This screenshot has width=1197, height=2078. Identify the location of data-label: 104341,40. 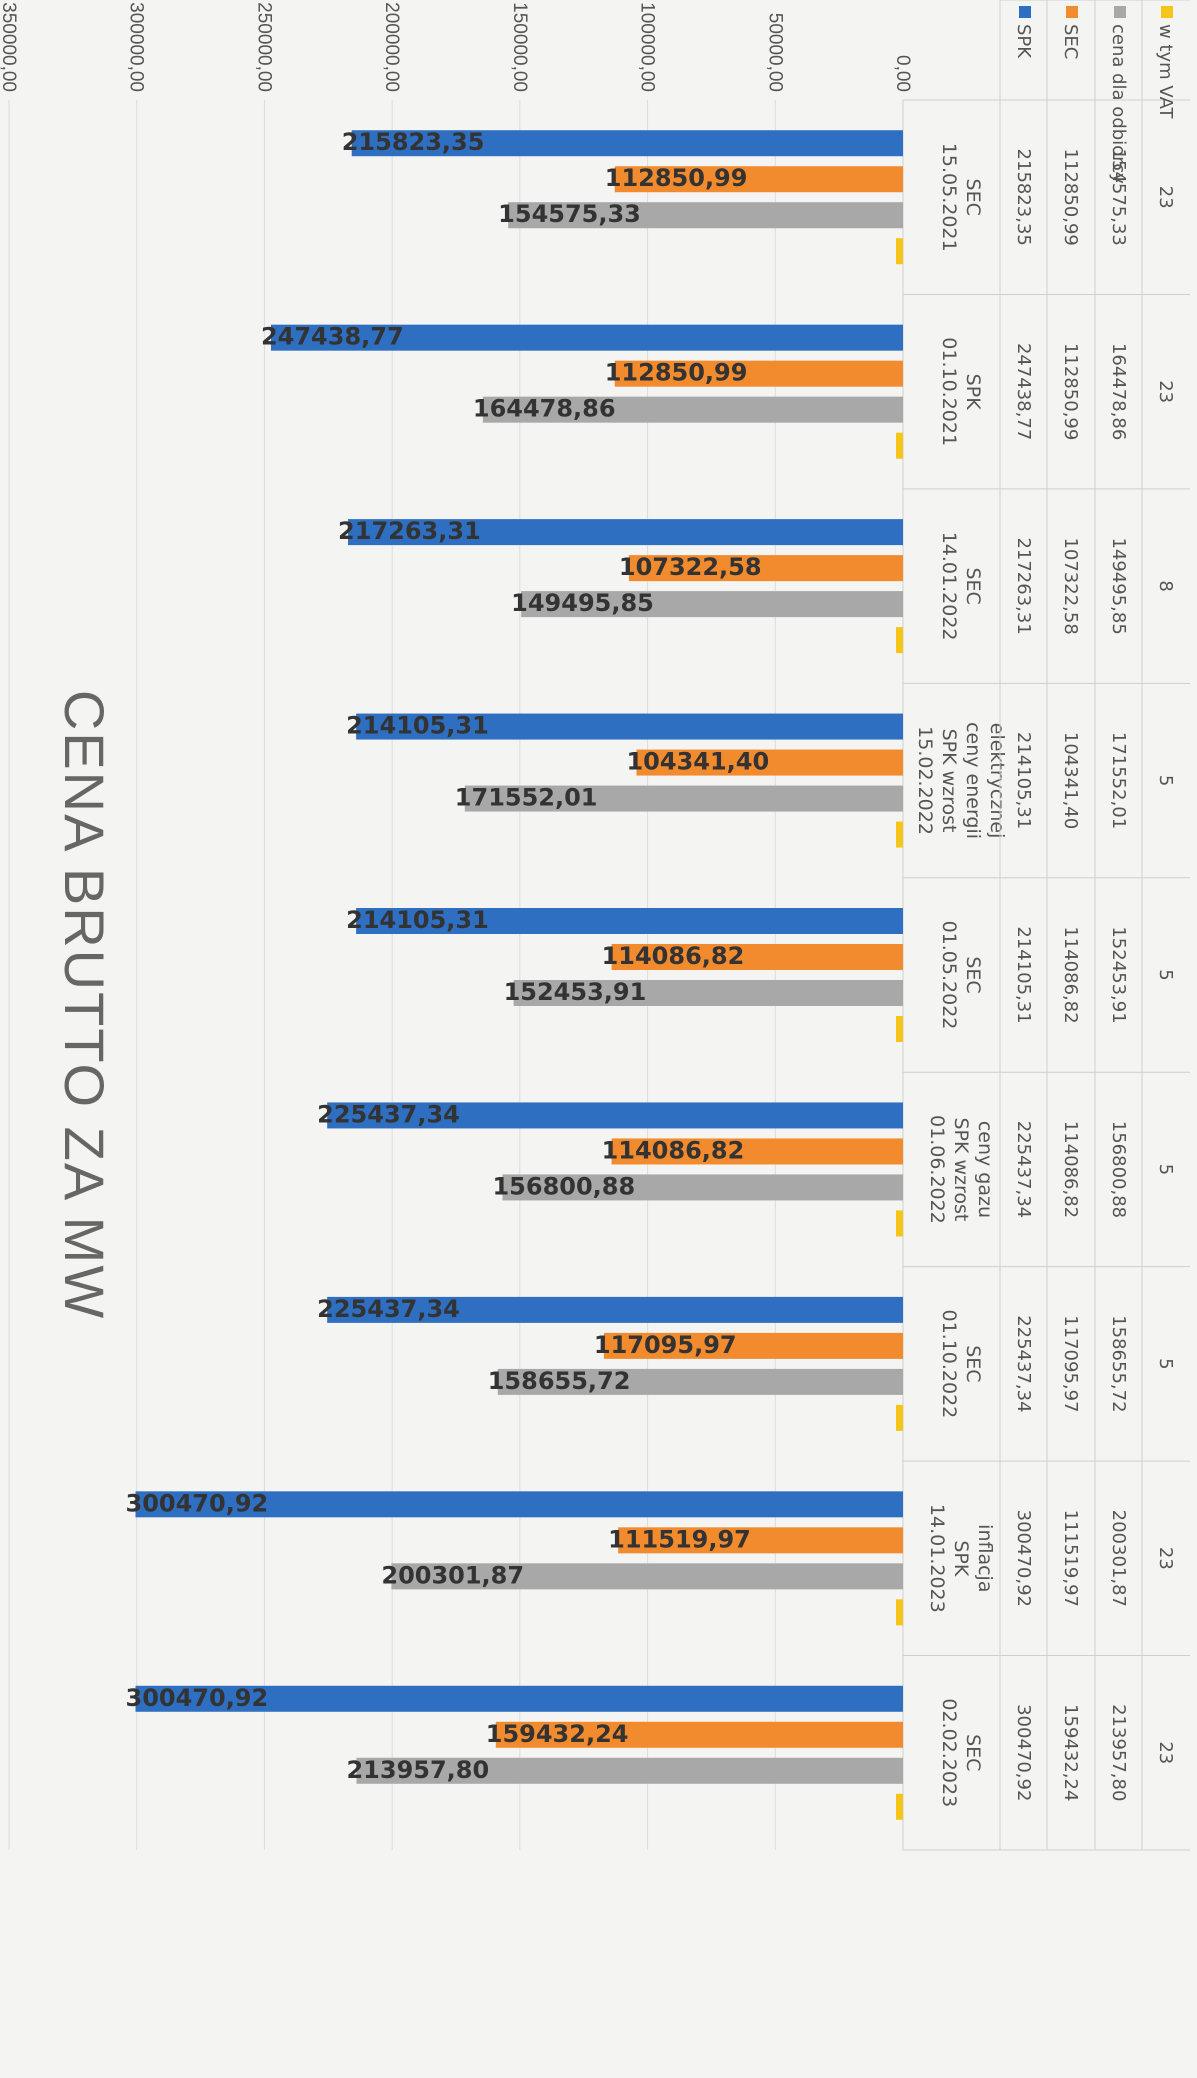
(697, 762).